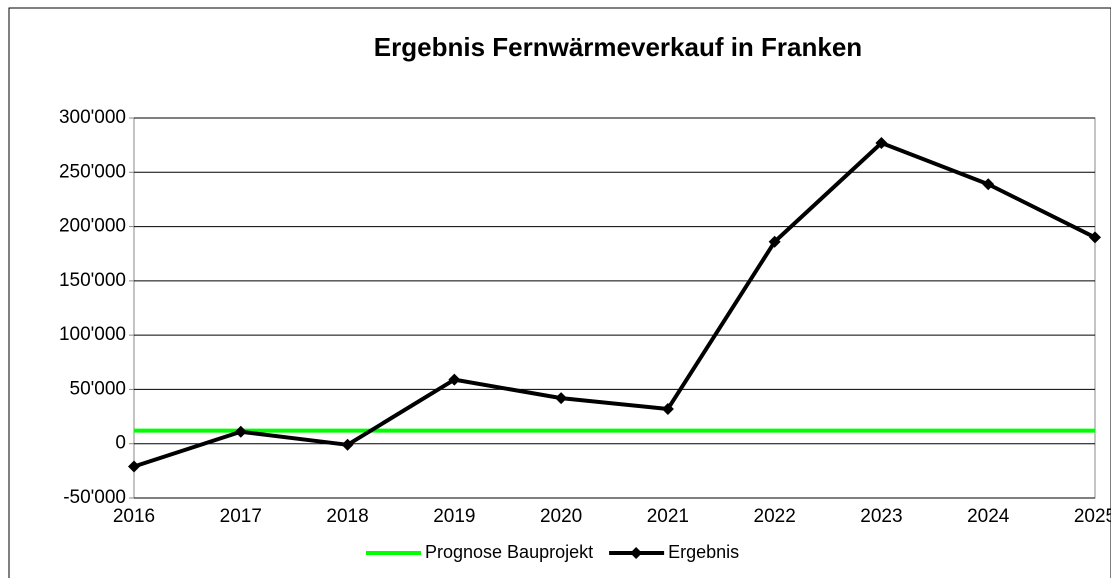 The image size is (1111, 578). Describe the element at coordinates (94, 497) in the screenshot. I see `y-tick-label: -50'000` at that location.